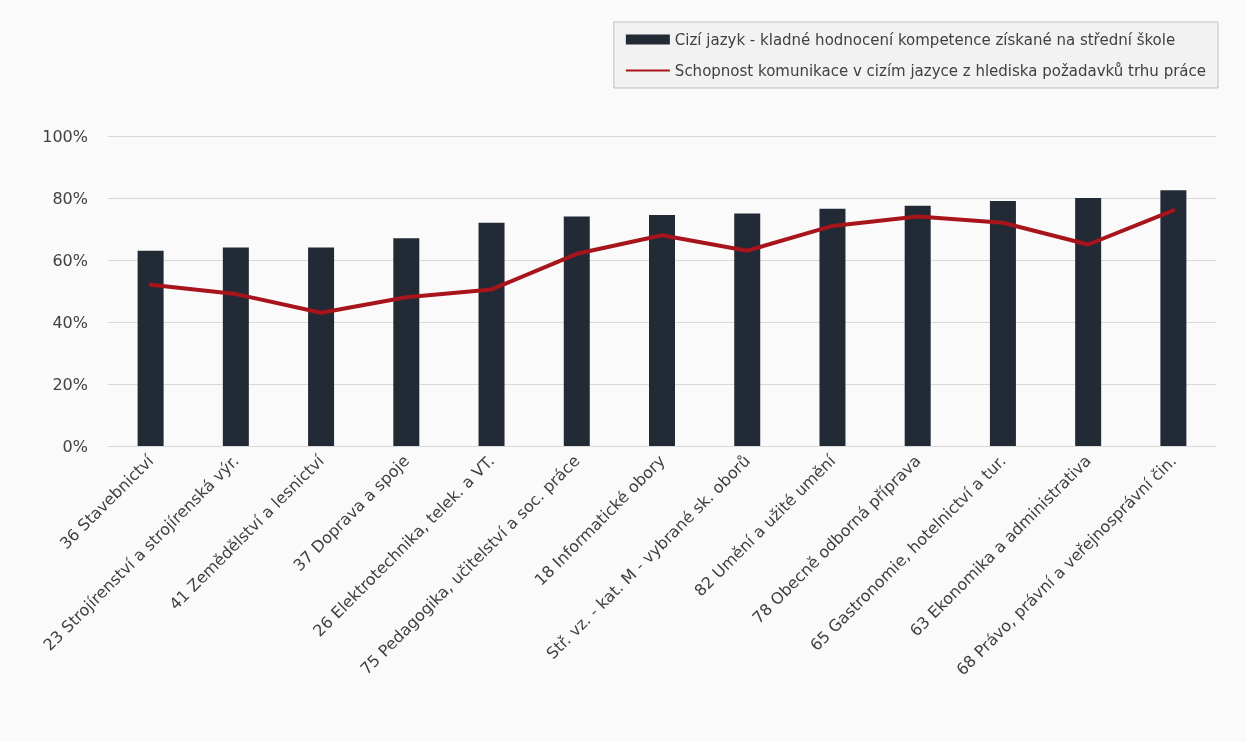 This screenshot has width=1246, height=742. I want to click on legend-label: Schopnost komunikace v cizím jazyce z hlediska požadavků trhu práce, so click(940, 70).